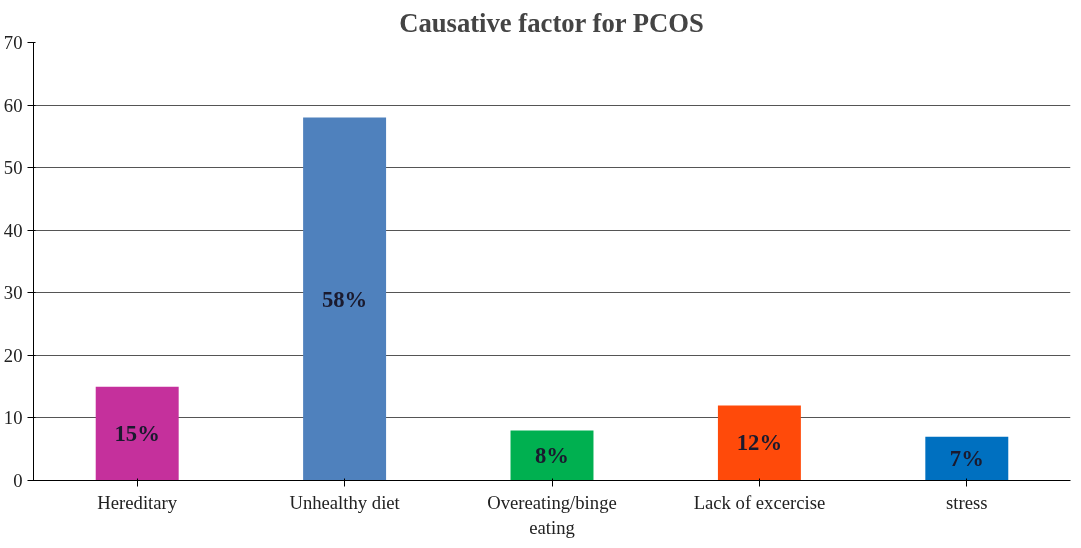 The width and height of the screenshot is (1081, 548). What do you see at coordinates (967, 502) in the screenshot?
I see `x-tick-label: stress` at bounding box center [967, 502].